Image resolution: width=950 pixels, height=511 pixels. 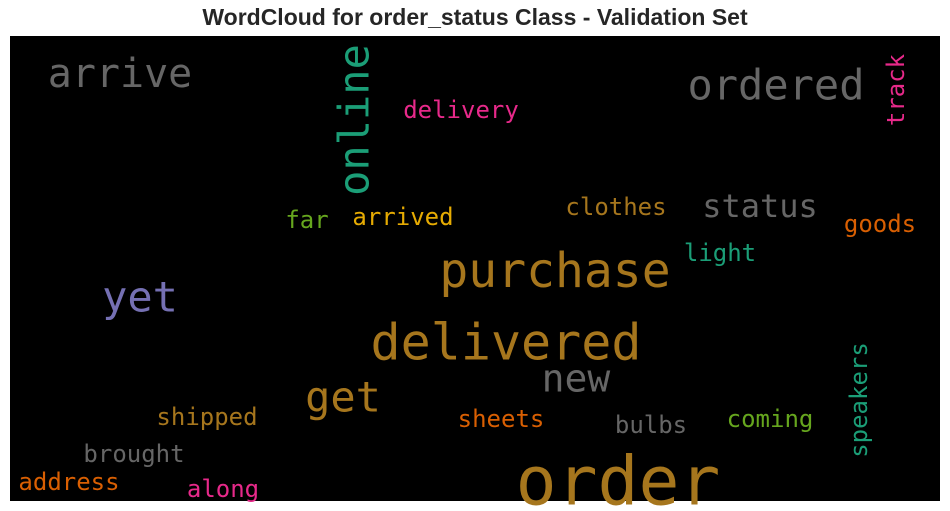 I want to click on word-ordered: ordered, so click(x=775, y=85).